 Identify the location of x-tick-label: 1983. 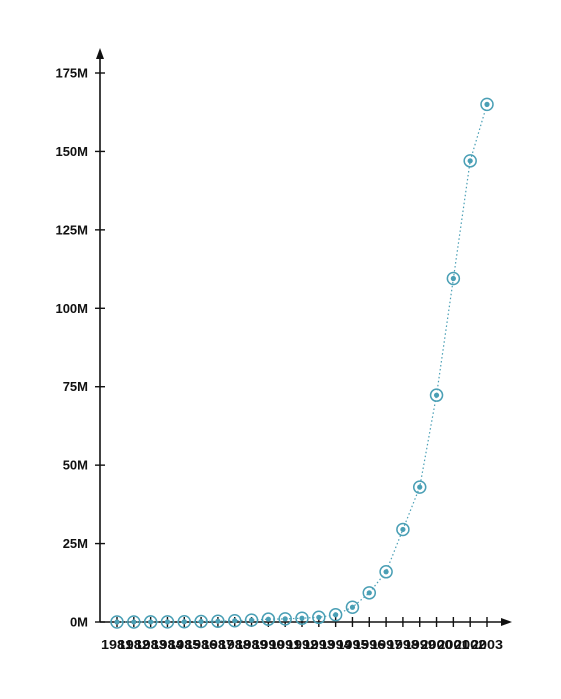
(151, 644).